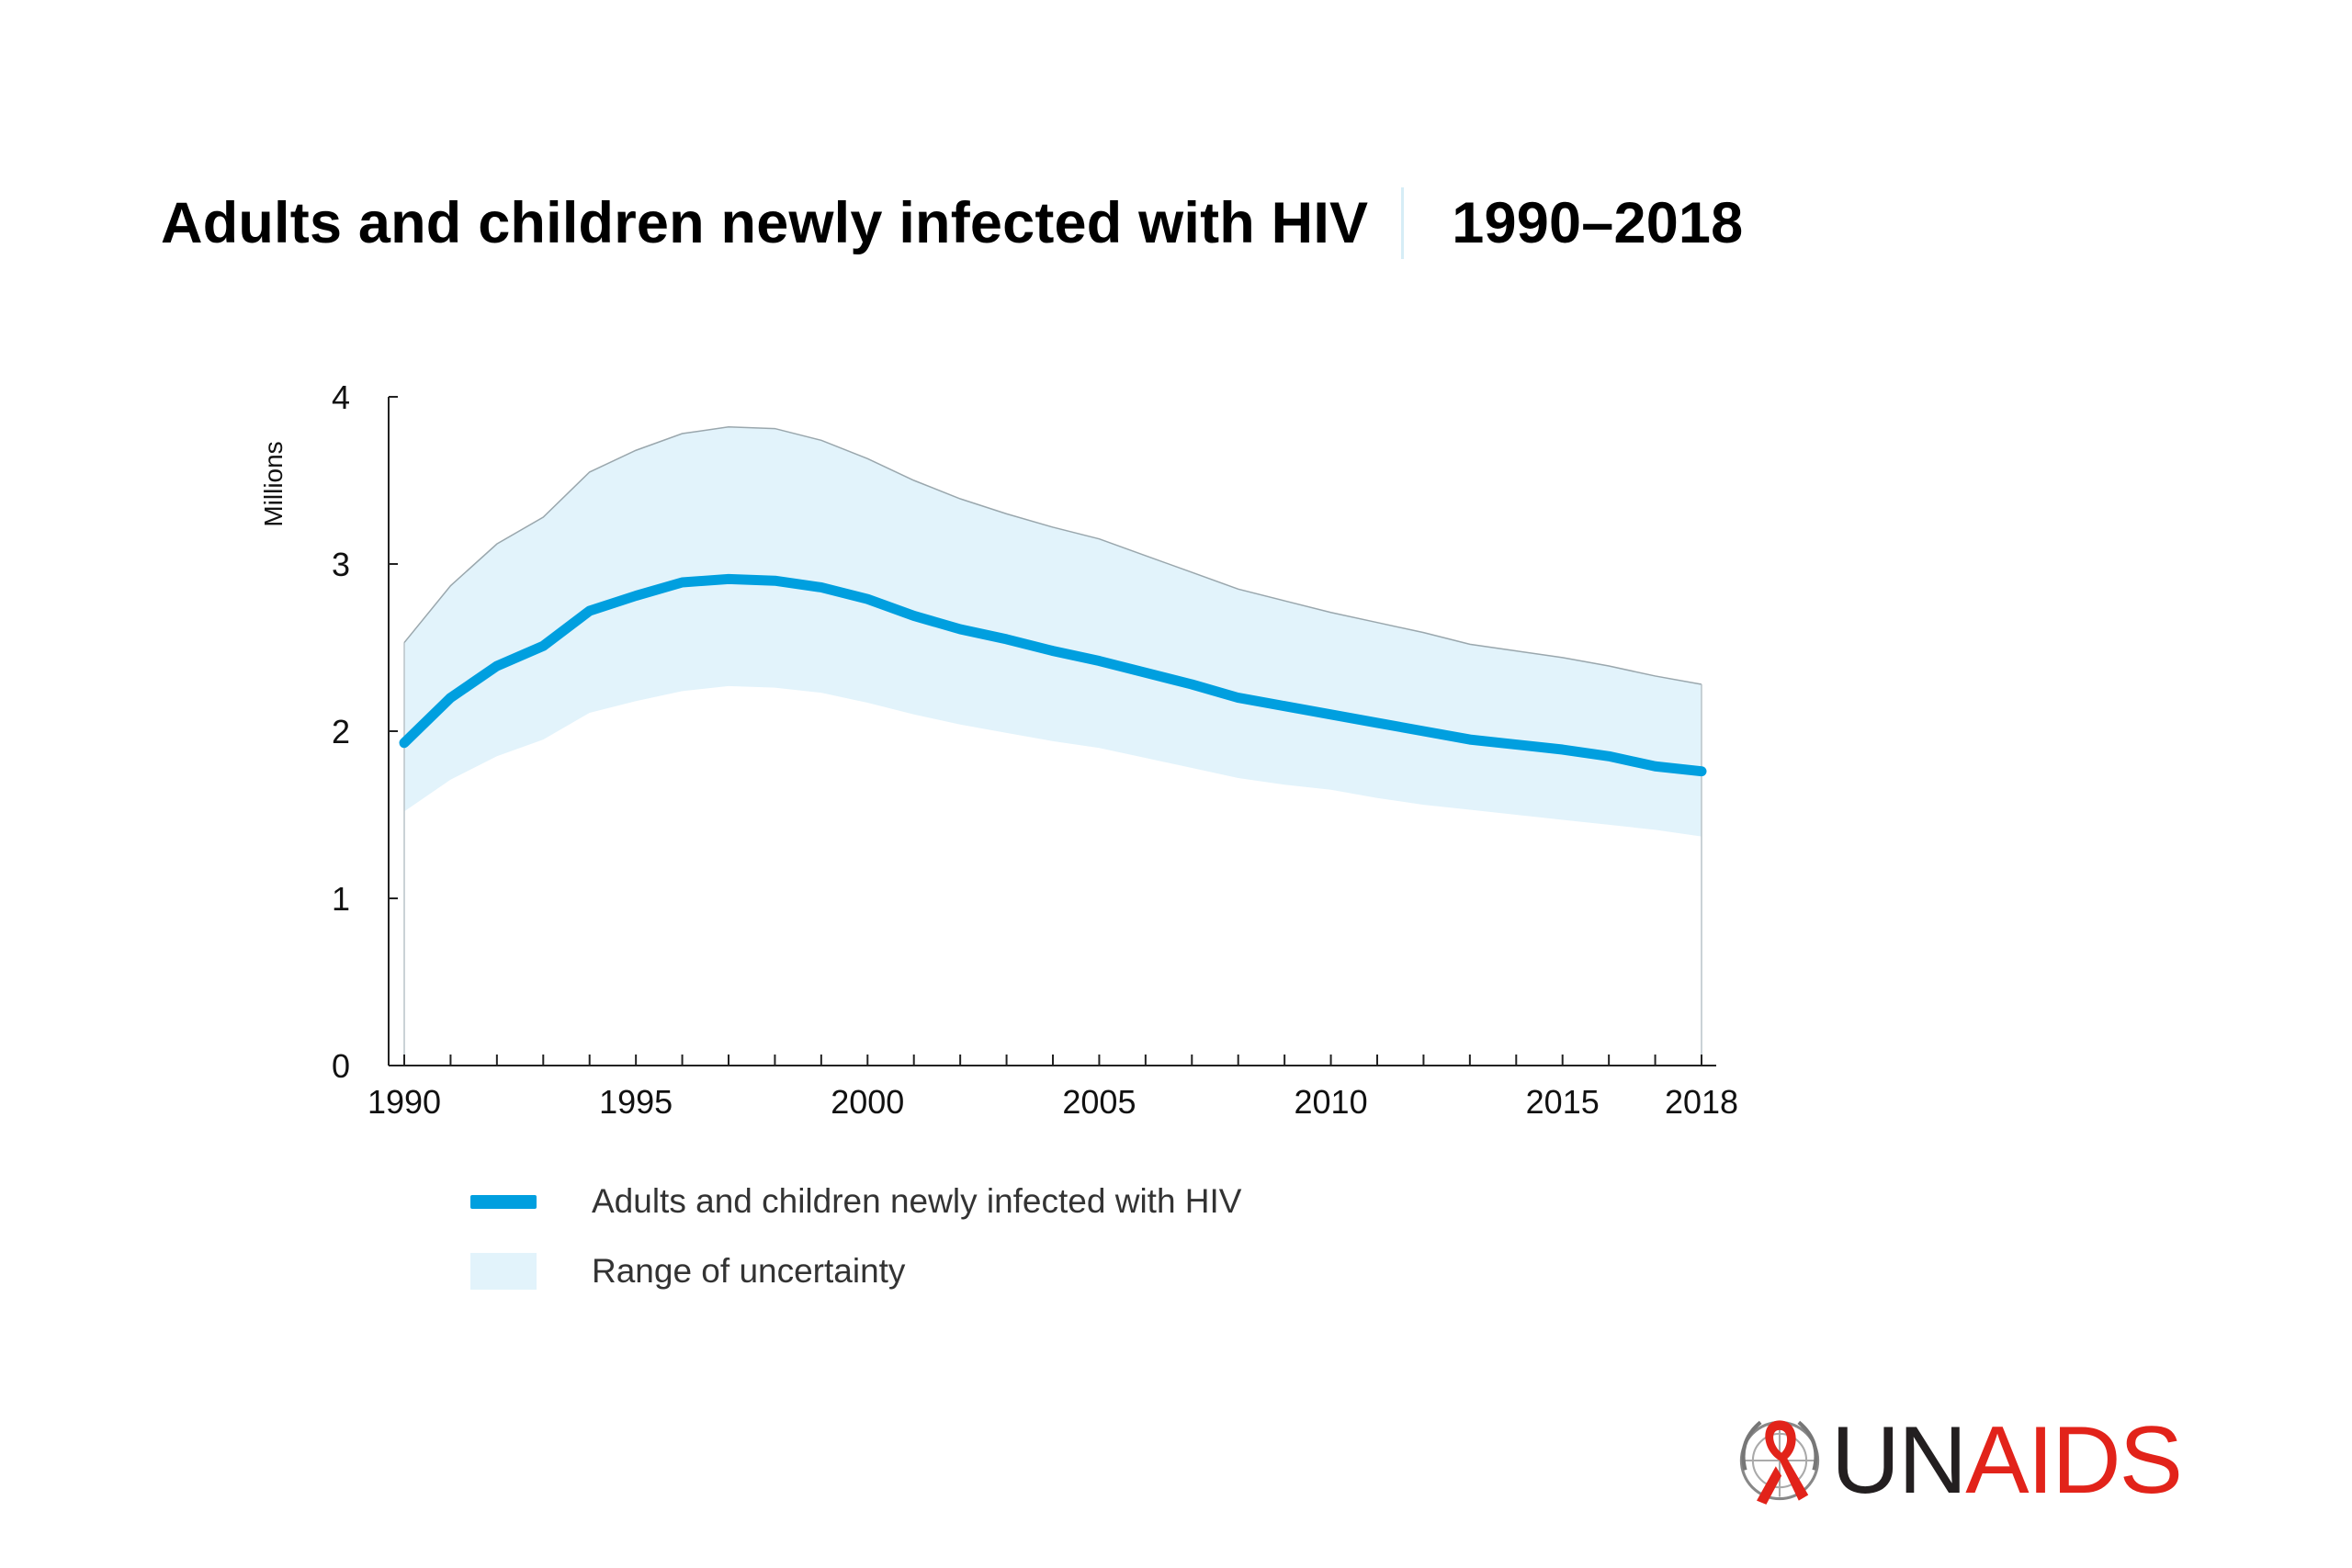  What do you see at coordinates (1899, 1461) in the screenshot?
I see `logo-un-text: UN` at bounding box center [1899, 1461].